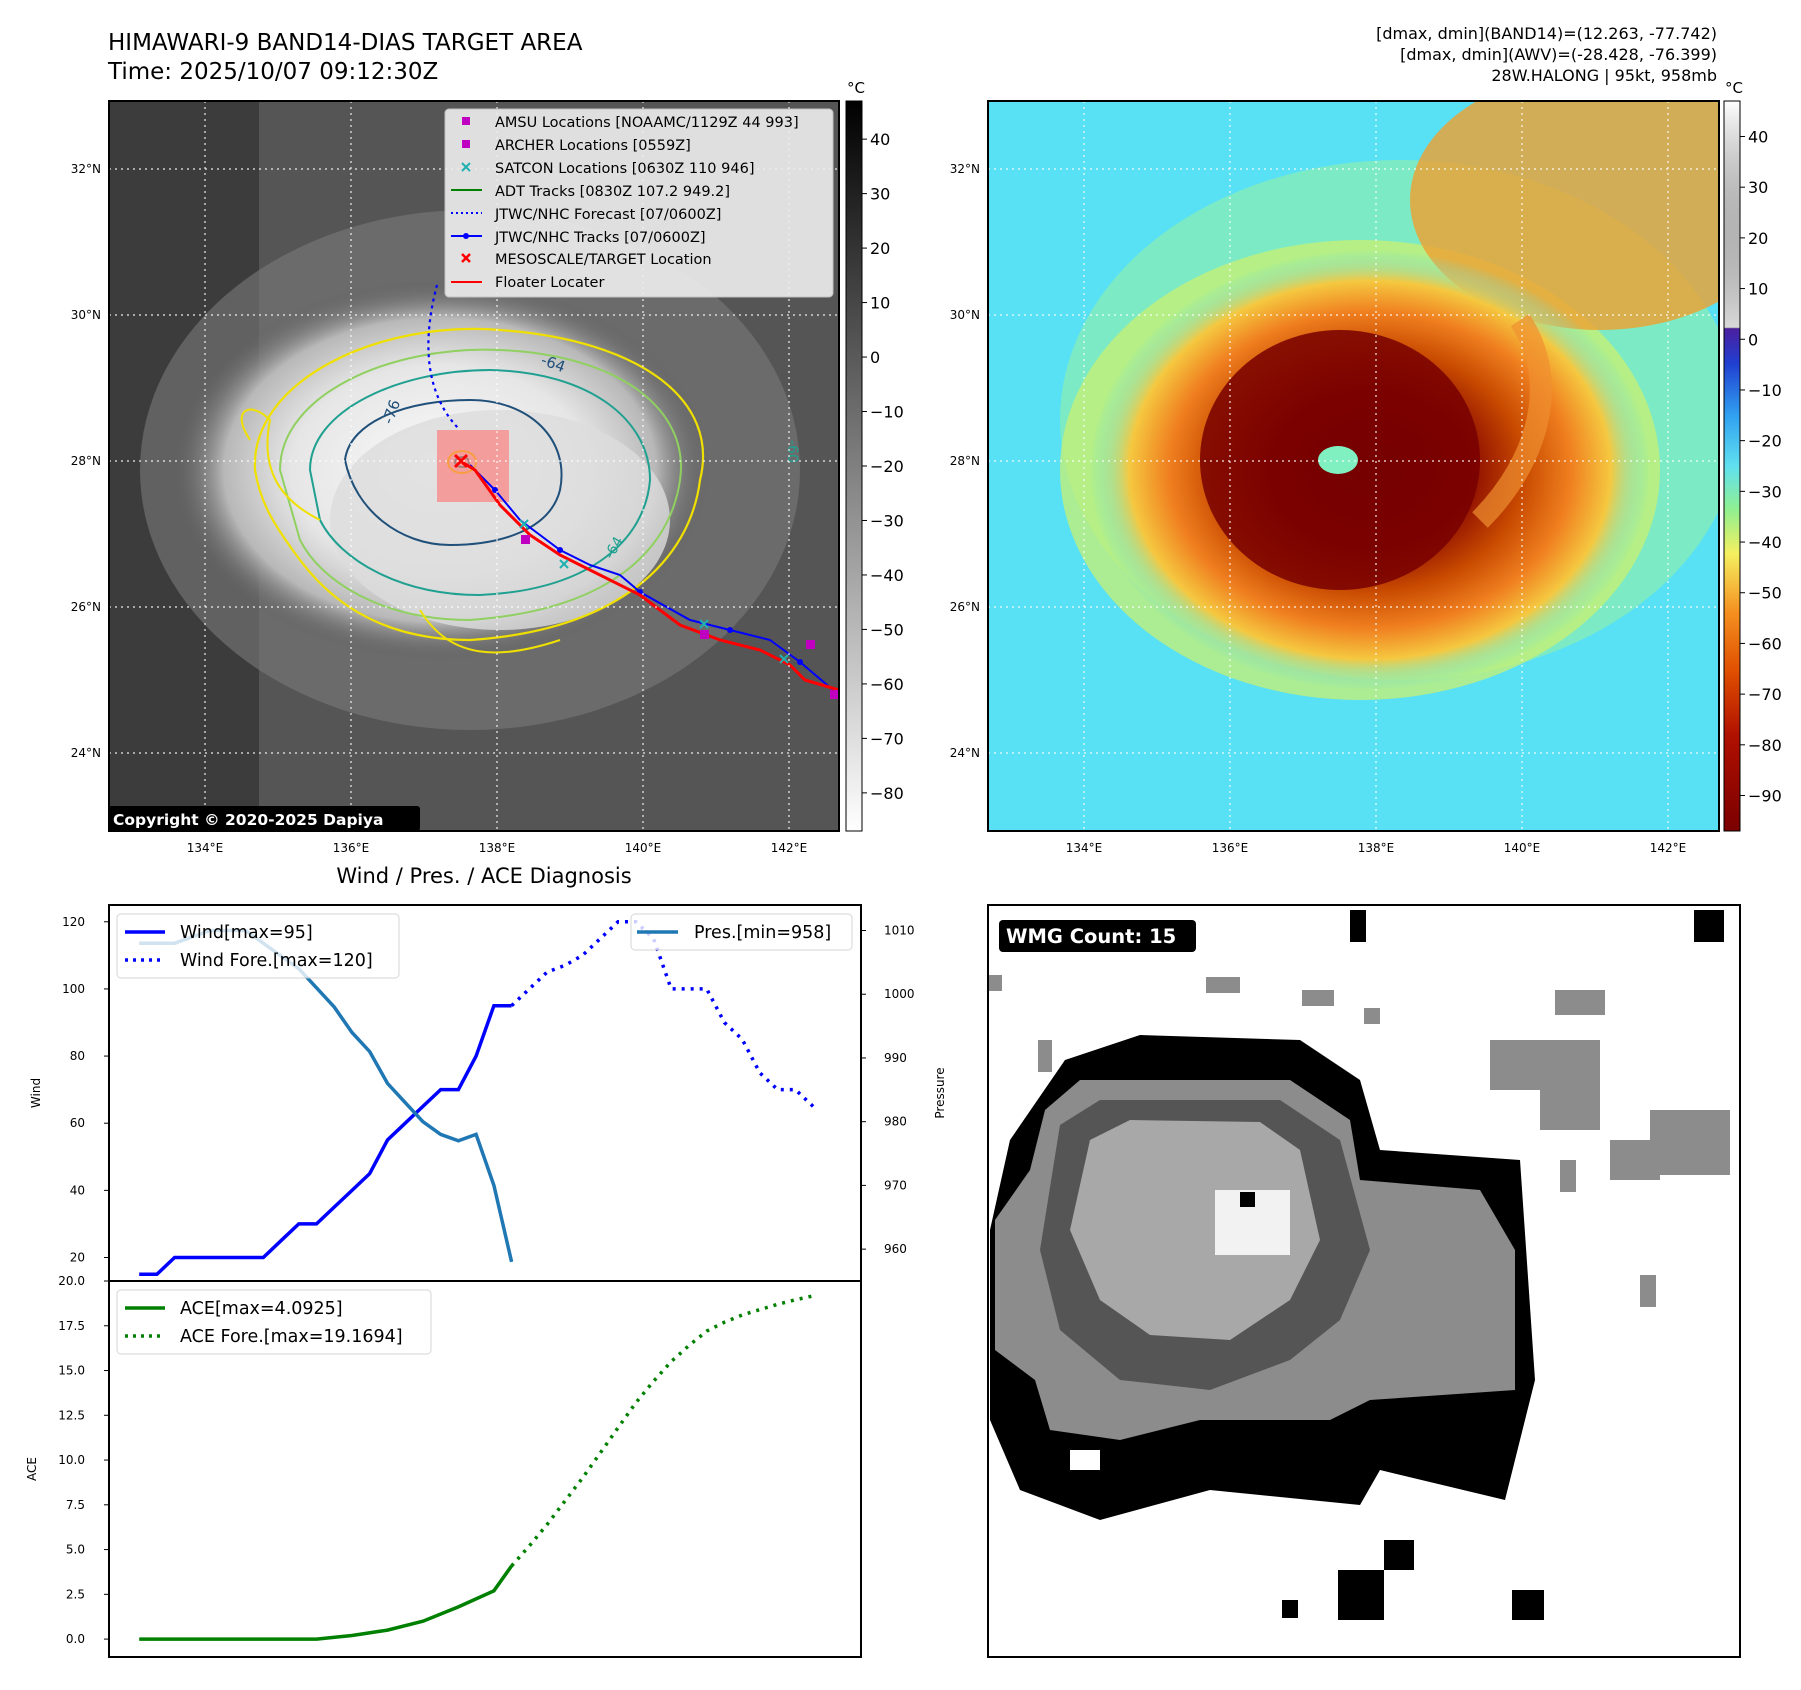  What do you see at coordinates (77, 1056) in the screenshot?
I see `wind-tick-label: 80` at bounding box center [77, 1056].